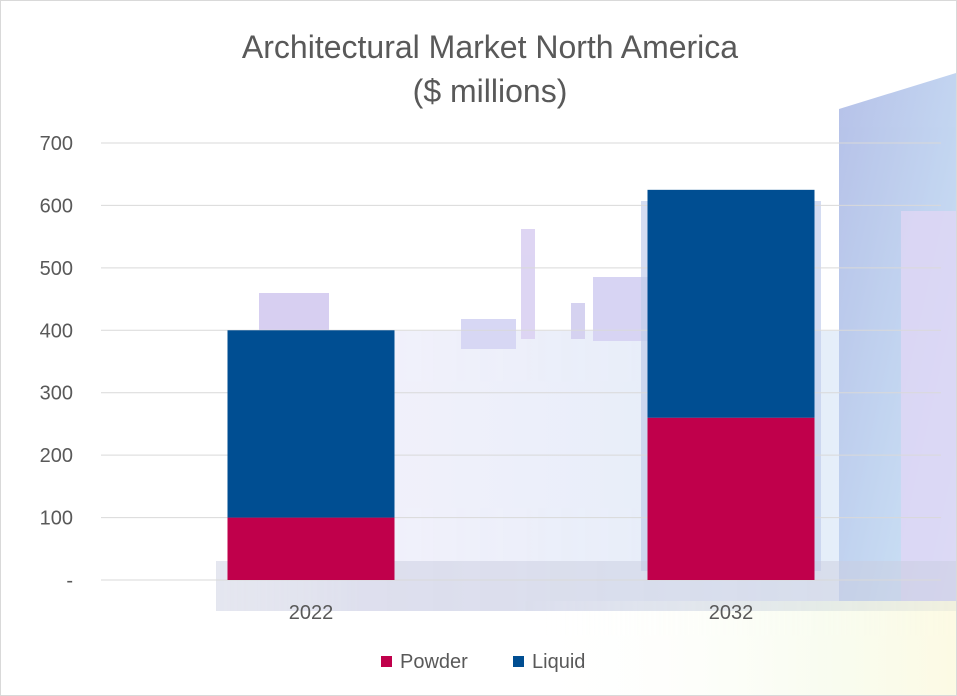 Image resolution: width=957 pixels, height=696 pixels. Describe the element at coordinates (56, 144) in the screenshot. I see `y-tick-label: 700` at that location.